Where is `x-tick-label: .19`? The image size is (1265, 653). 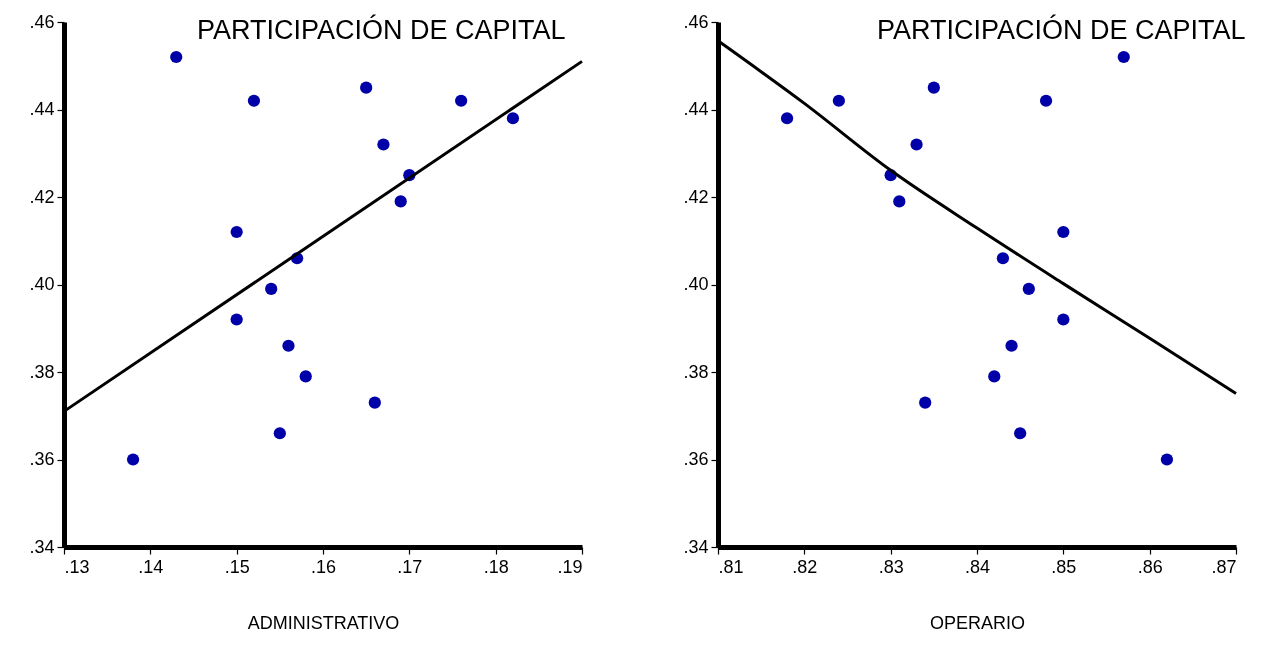
x-tick-label: .19 is located at coordinates (570, 566).